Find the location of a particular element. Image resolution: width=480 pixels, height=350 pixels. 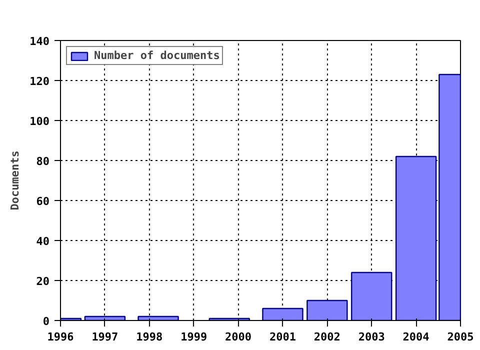

y-tick-label: 120 is located at coordinates (40, 81).